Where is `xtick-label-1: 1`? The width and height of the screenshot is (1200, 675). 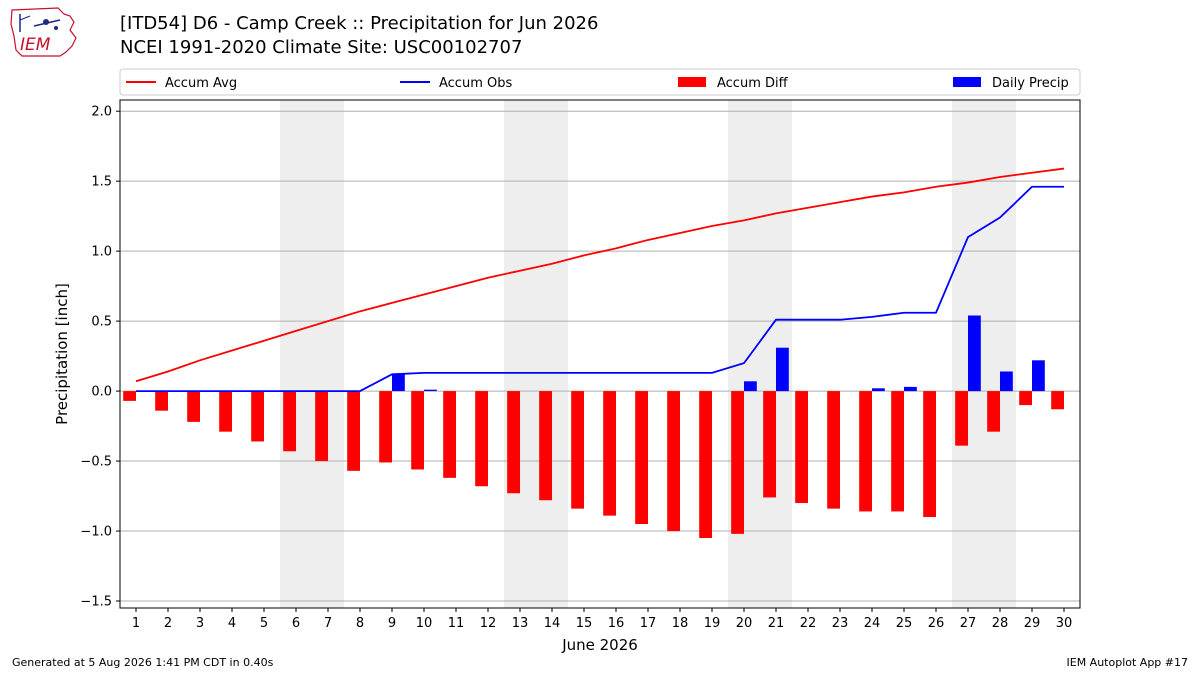 xtick-label-1: 1 is located at coordinates (136, 623).